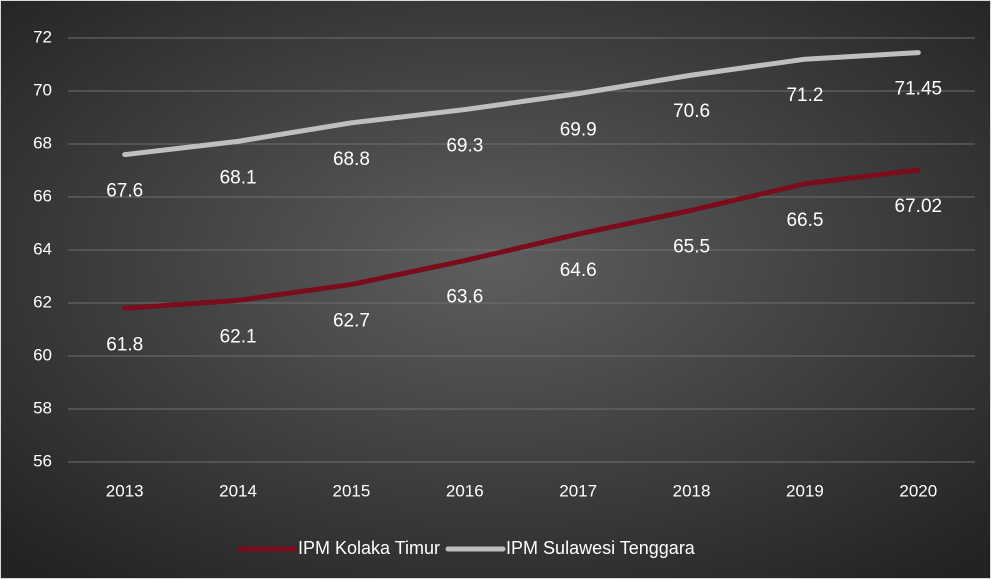 The width and height of the screenshot is (991, 579). What do you see at coordinates (352, 490) in the screenshot?
I see `x-tick-label: 2015` at bounding box center [352, 490].